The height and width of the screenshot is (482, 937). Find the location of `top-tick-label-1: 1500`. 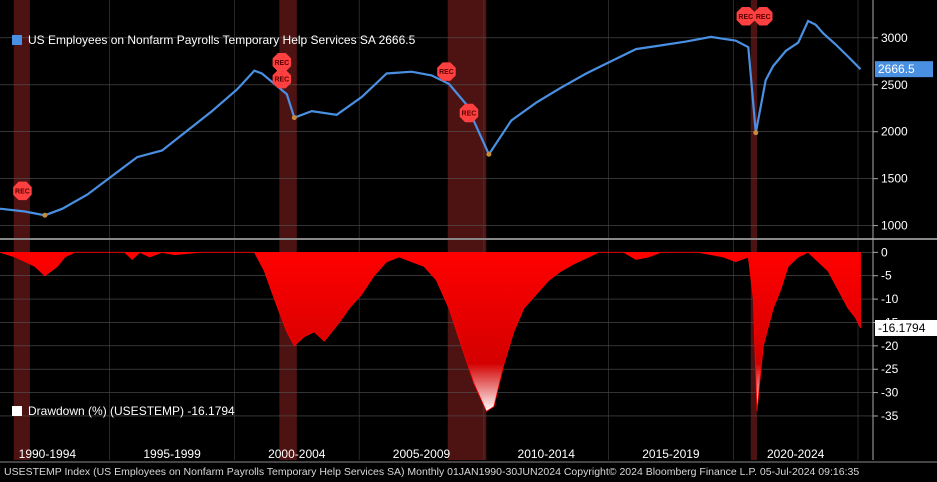

top-tick-label-1: 1500 is located at coordinates (894, 179).